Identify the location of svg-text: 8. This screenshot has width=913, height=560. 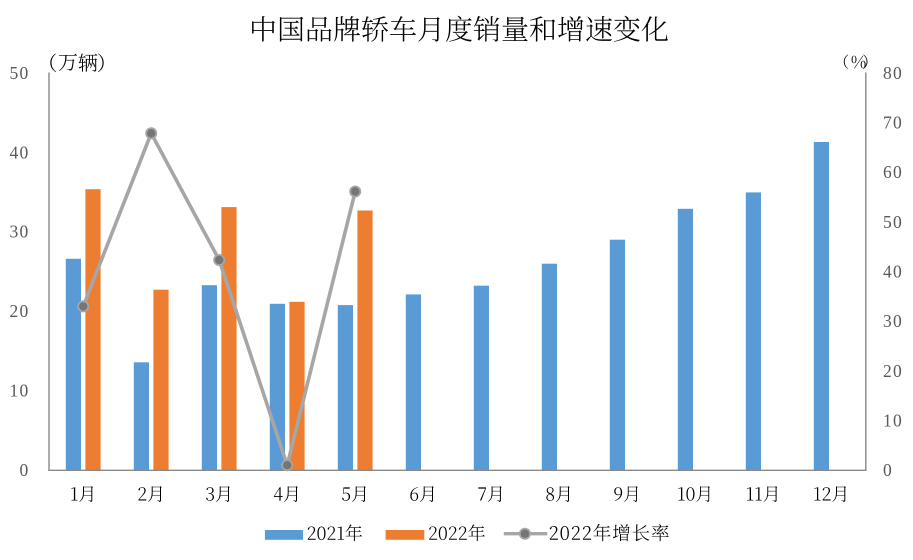
(887, 73).